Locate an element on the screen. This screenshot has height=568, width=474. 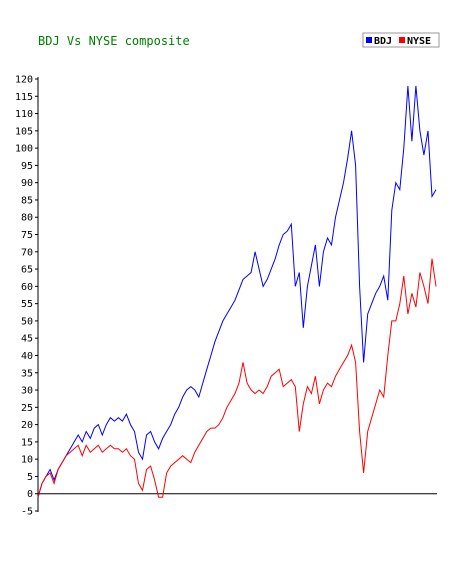
y-tick-label: 20 is located at coordinates (27, 425).